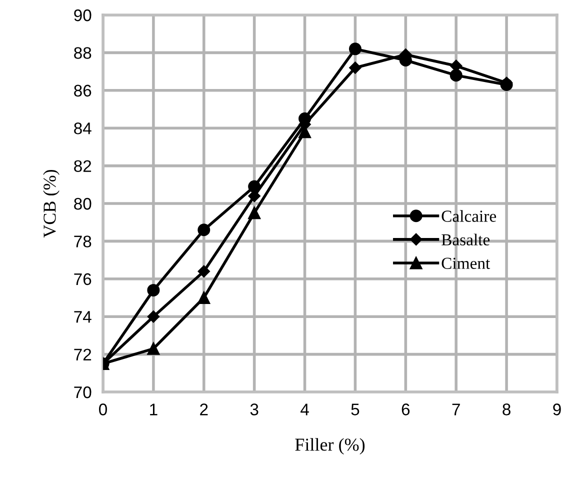  Describe the element at coordinates (557, 410) in the screenshot. I see `x-tick-label: 9` at that location.